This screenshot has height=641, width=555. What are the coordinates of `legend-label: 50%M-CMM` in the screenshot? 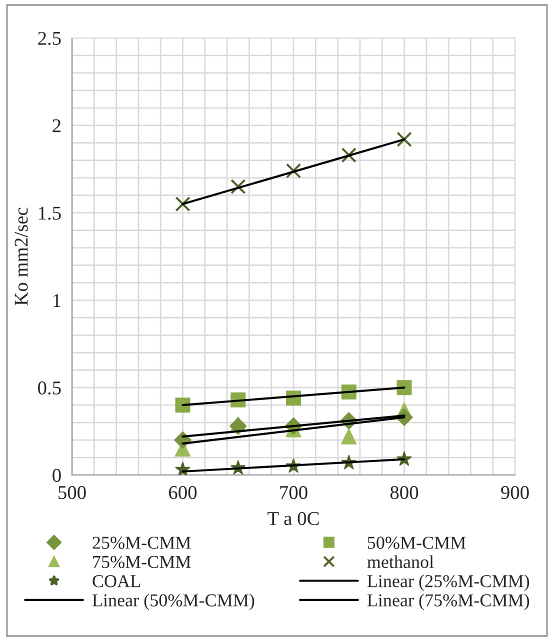 It's located at (417, 542).